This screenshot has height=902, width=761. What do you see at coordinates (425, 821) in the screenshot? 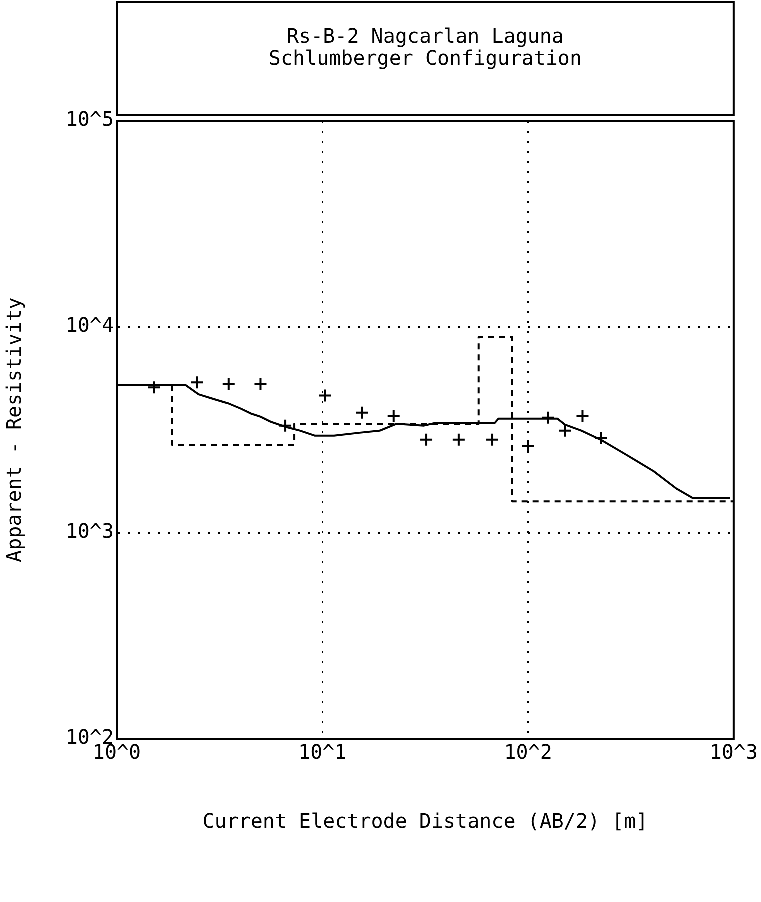
I see `x-axis-title: Current Electrode Distance (AB/2) [m]` at bounding box center [425, 821].